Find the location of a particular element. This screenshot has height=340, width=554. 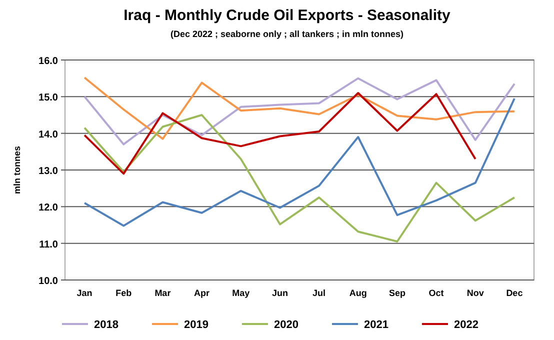

legend-label: 2019 is located at coordinates (196, 325).